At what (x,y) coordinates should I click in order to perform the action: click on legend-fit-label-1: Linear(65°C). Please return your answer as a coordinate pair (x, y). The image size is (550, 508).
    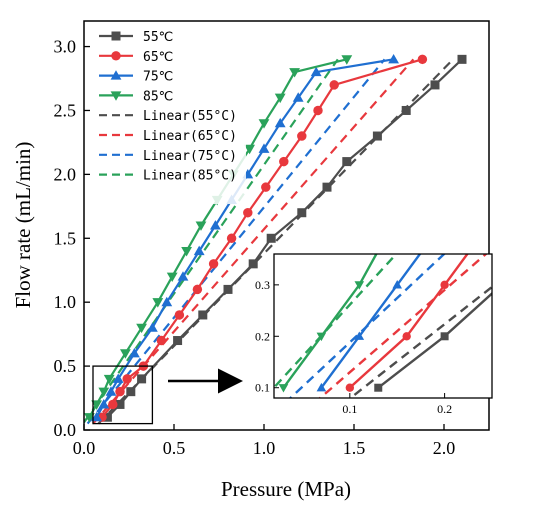
    Looking at the image, I should click on (190, 136).